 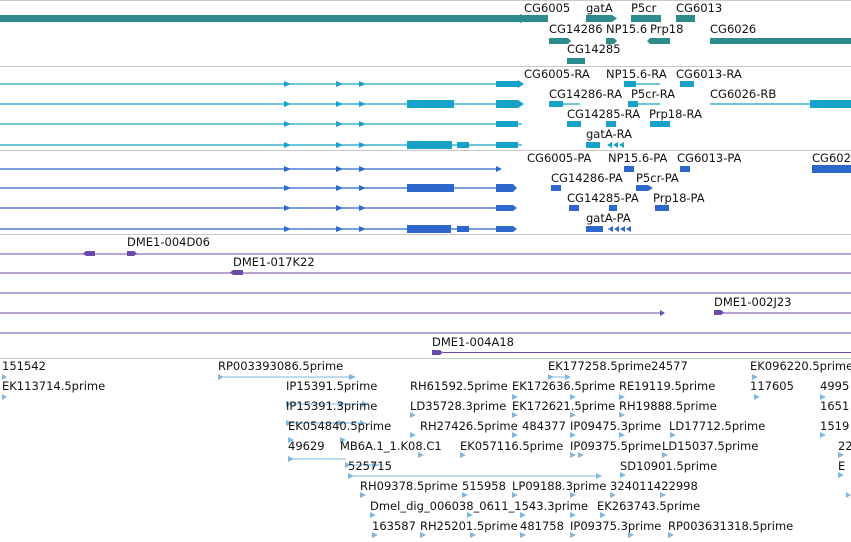 What do you see at coordinates (710, 446) in the screenshot?
I see `est-label: LD15037.5prime` at bounding box center [710, 446].